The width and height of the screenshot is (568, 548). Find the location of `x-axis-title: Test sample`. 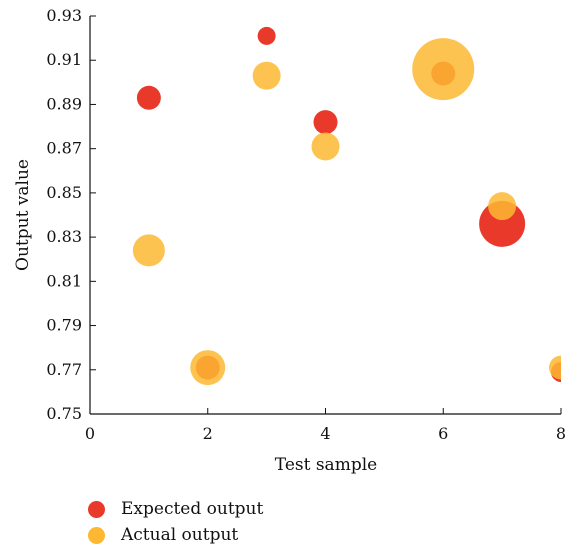

x-axis-title: Test sample is located at coordinates (326, 465).